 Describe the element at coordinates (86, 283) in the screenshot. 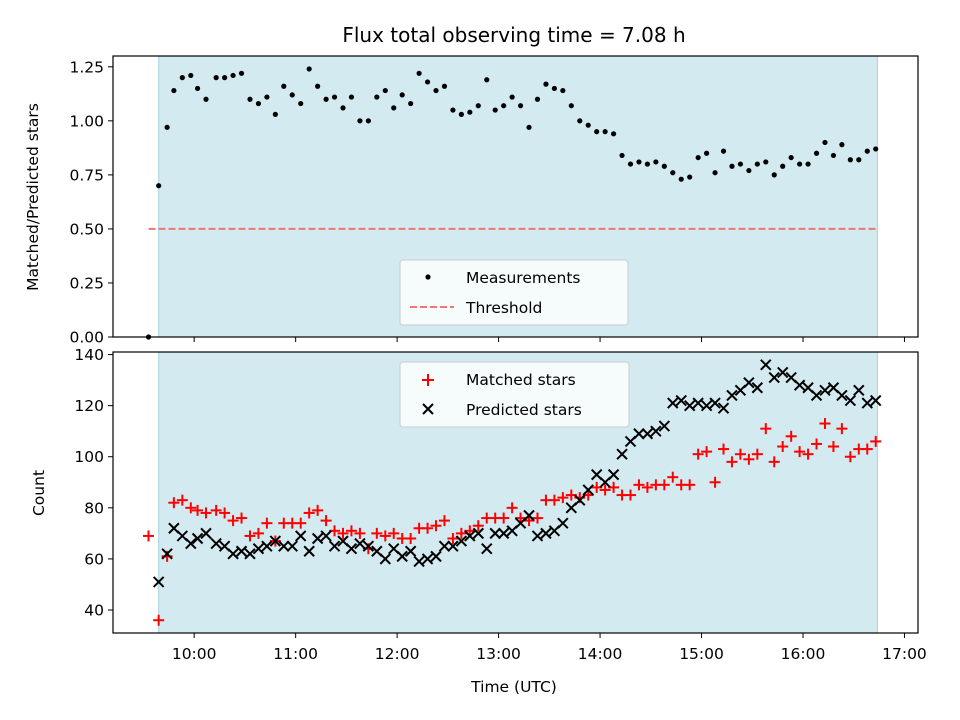

I see `y-tick-label: 0.25` at that location.